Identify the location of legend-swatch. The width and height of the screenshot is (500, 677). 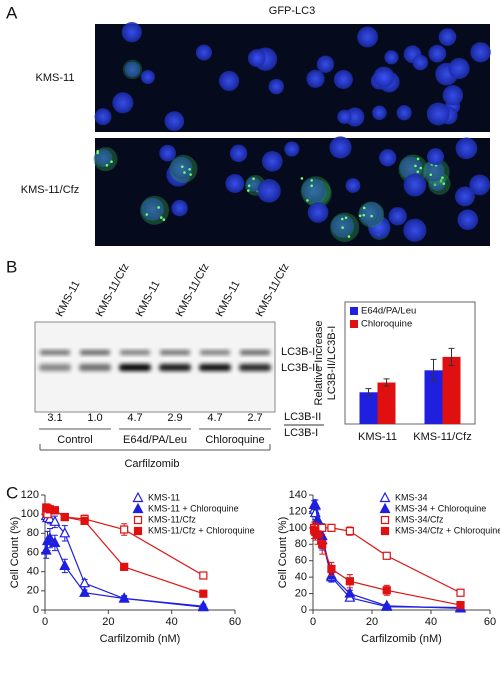
(354, 311).